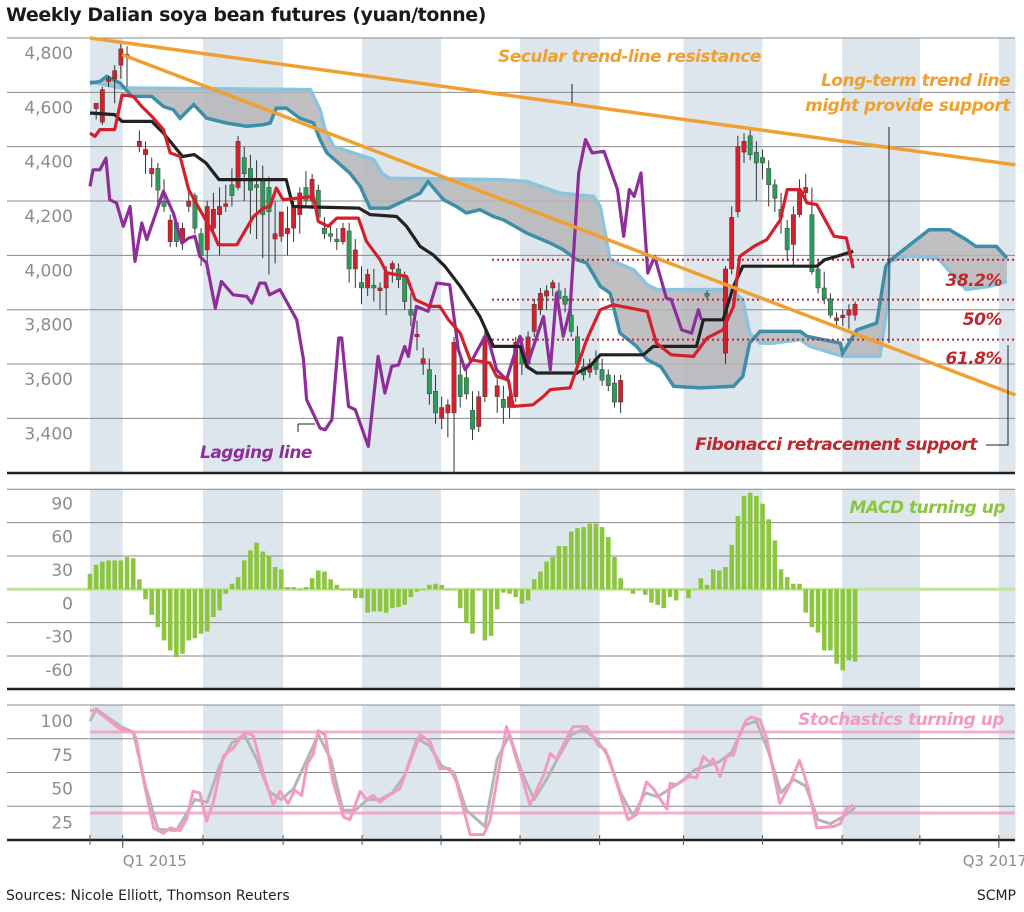 The width and height of the screenshot is (1024, 912). What do you see at coordinates (155, 861) in the screenshot?
I see `x-tick-label: Q1 2015` at bounding box center [155, 861].